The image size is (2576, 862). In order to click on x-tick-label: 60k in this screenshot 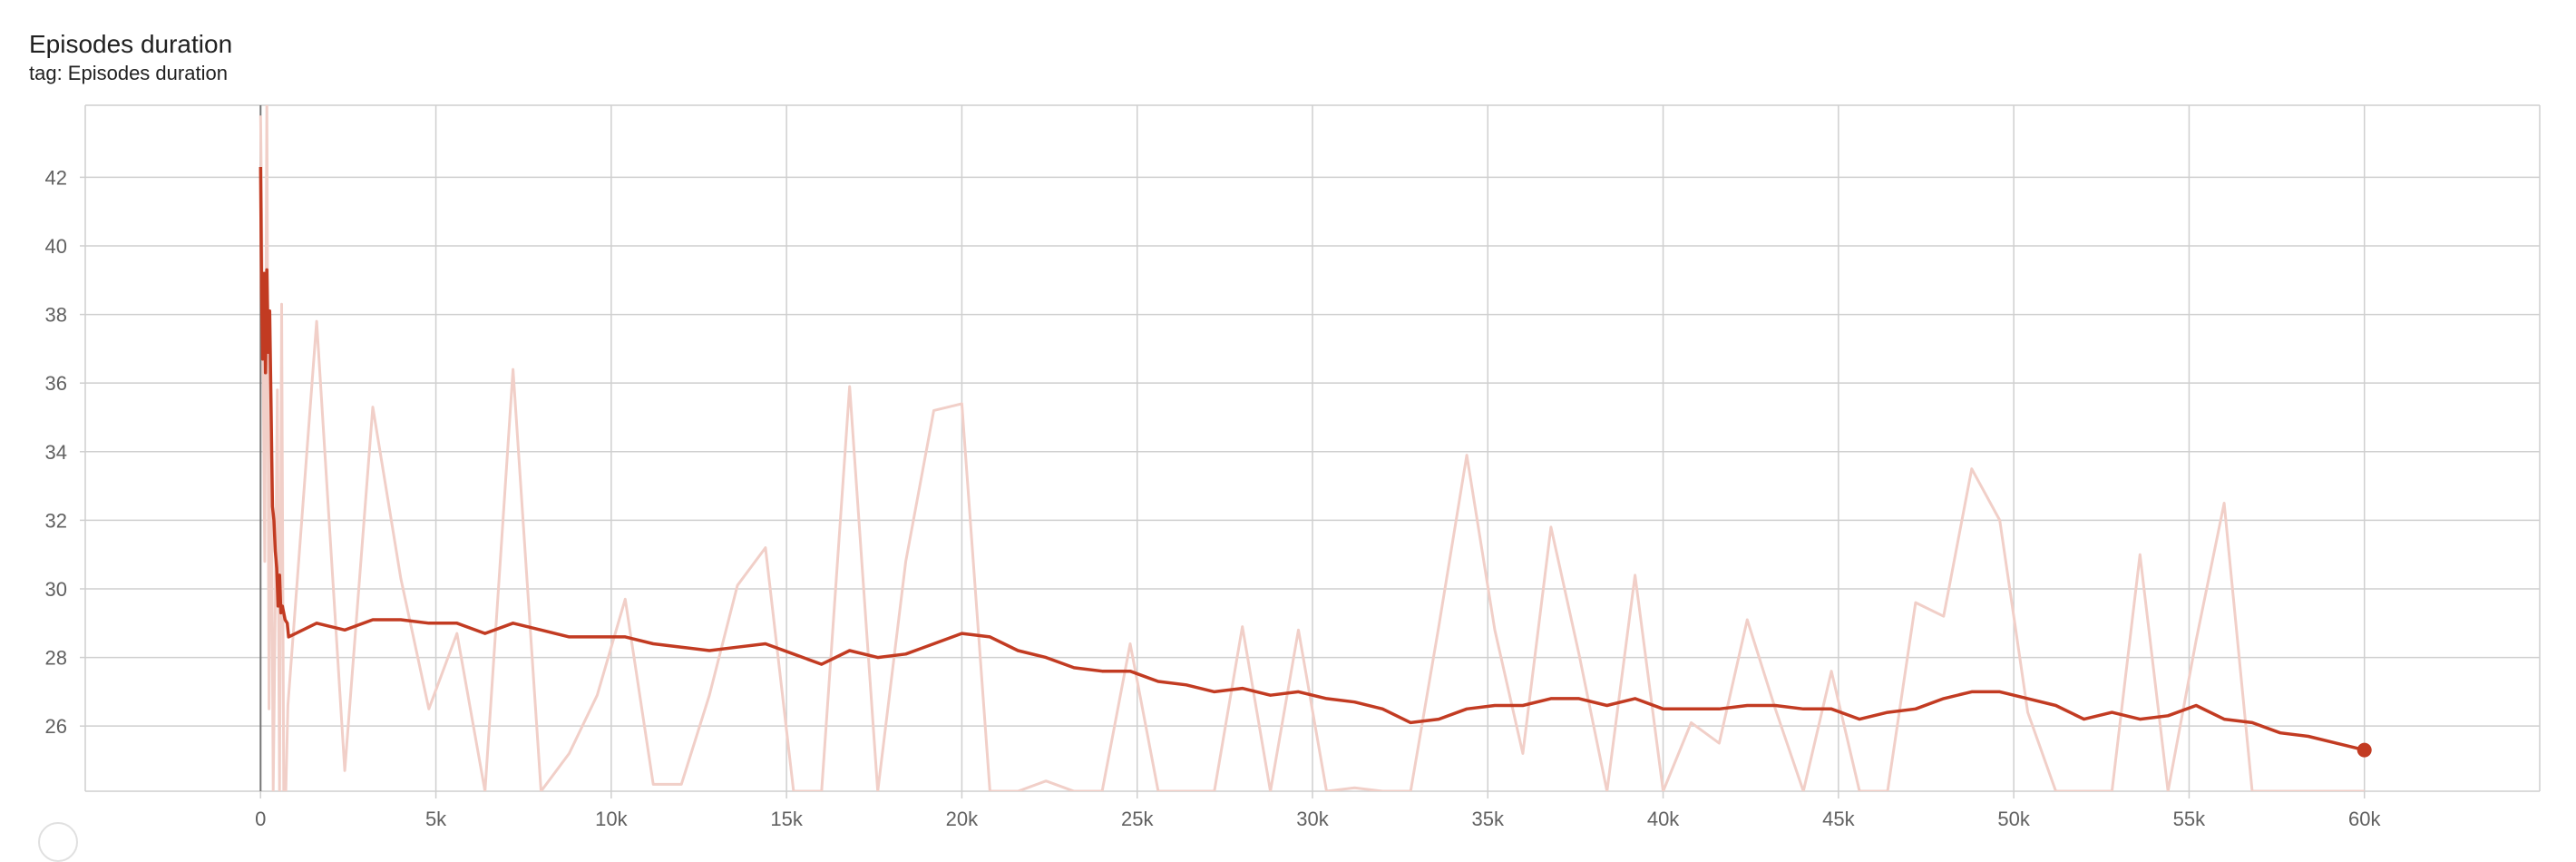, I will do `click(2364, 819)`.